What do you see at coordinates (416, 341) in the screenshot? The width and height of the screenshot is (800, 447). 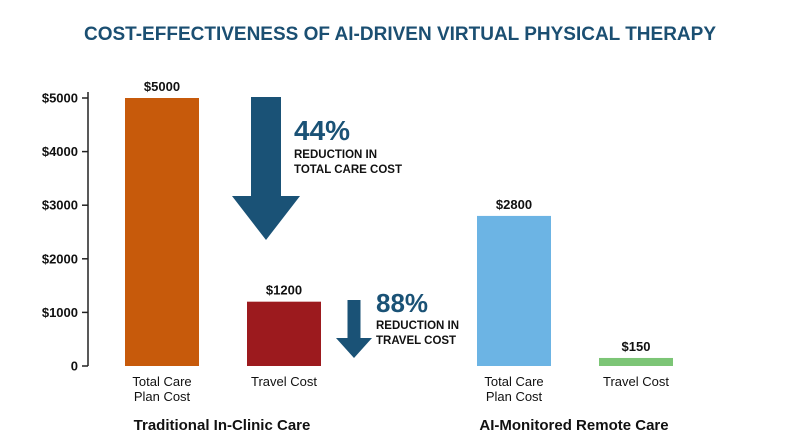 I see `reduction-note: TRAVEL COST` at bounding box center [416, 341].